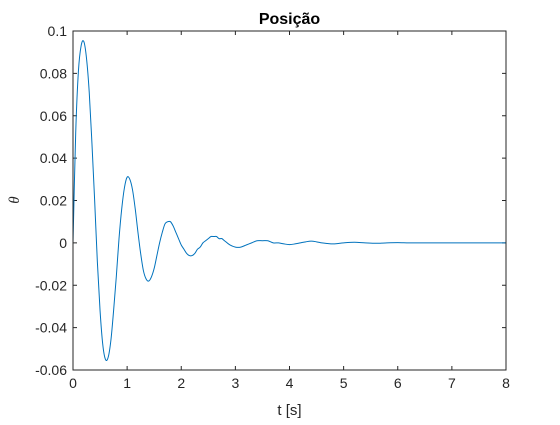 Image resolution: width=560 pixels, height=425 pixels. I want to click on x-tick-label: 8, so click(506, 383).